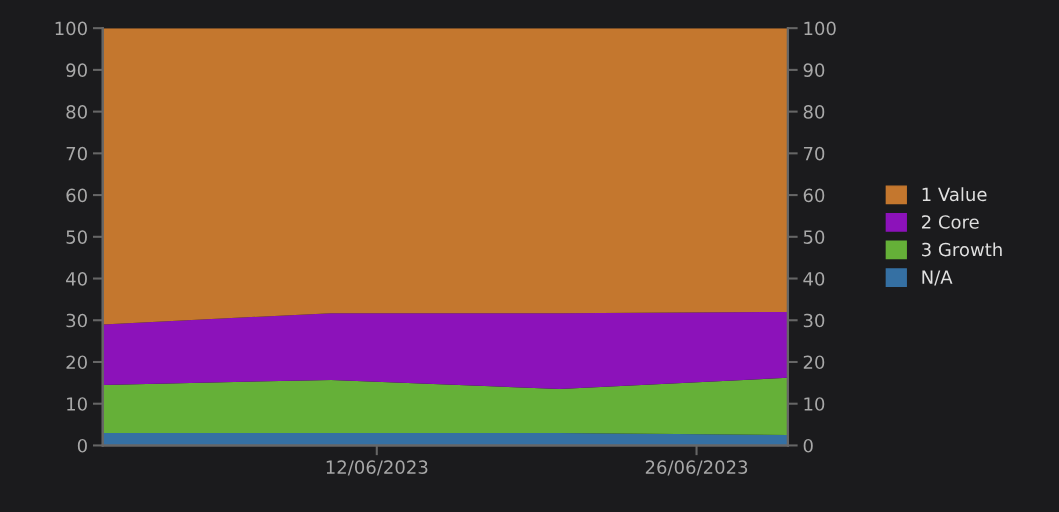 This screenshot has height=512, width=1059. Describe the element at coordinates (814, 195) in the screenshot. I see `y2-tick-label: 60` at that location.